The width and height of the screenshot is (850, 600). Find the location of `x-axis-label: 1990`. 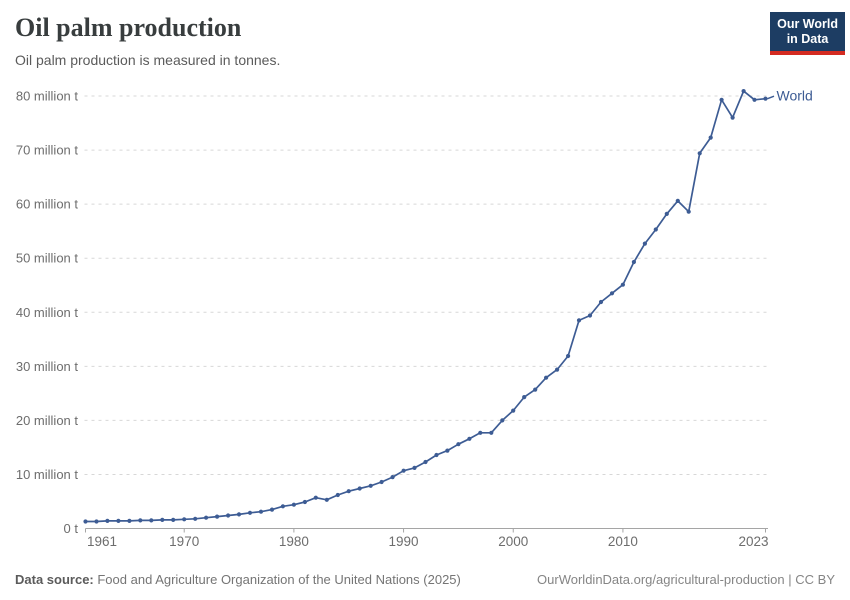

x-axis-label: 1990 is located at coordinates (404, 541).